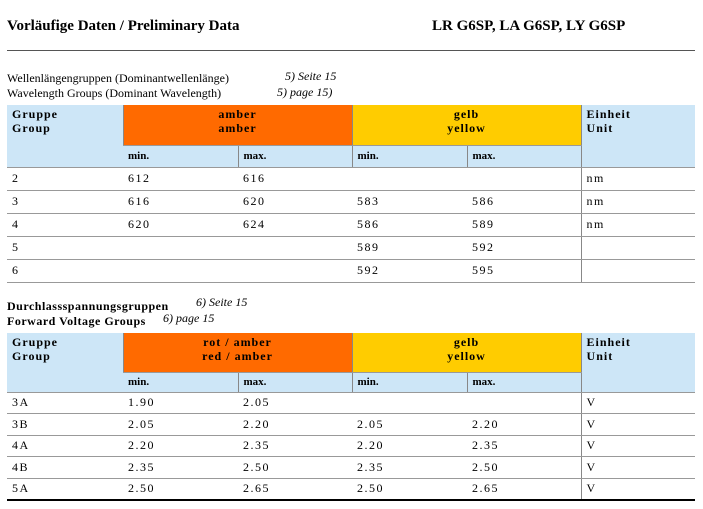 This screenshot has width=703, height=509. I want to click on table-cell: nm, so click(638, 225).